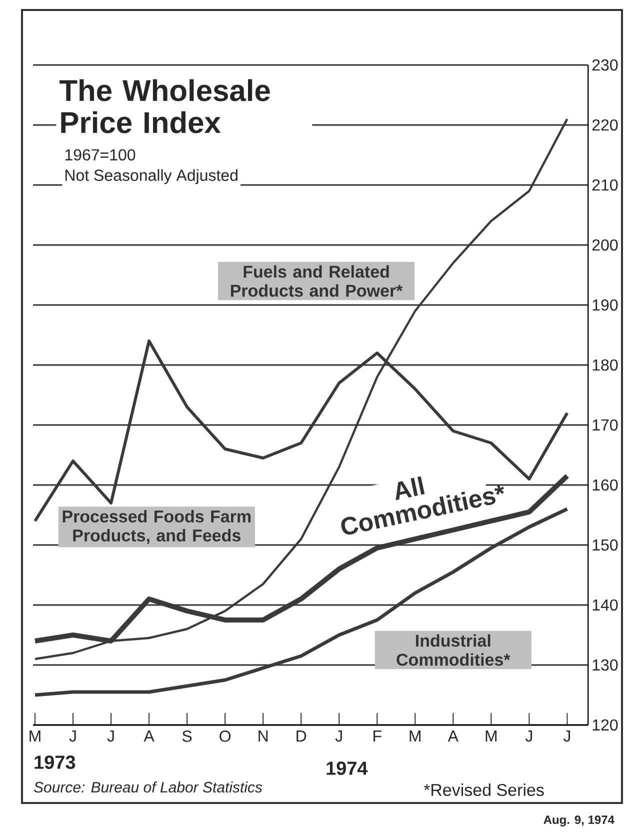  I want to click on x-tick-label: S, so click(187, 736).